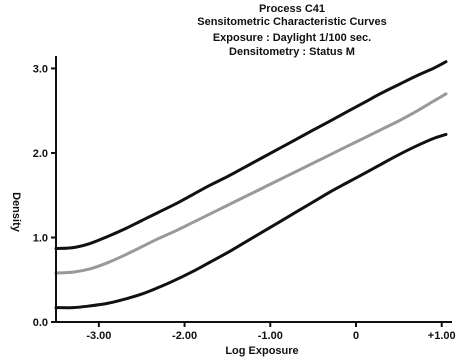 This screenshot has width=464, height=363. What do you see at coordinates (292, 9) in the screenshot?
I see `chart-title-line-1: Process C41` at bounding box center [292, 9].